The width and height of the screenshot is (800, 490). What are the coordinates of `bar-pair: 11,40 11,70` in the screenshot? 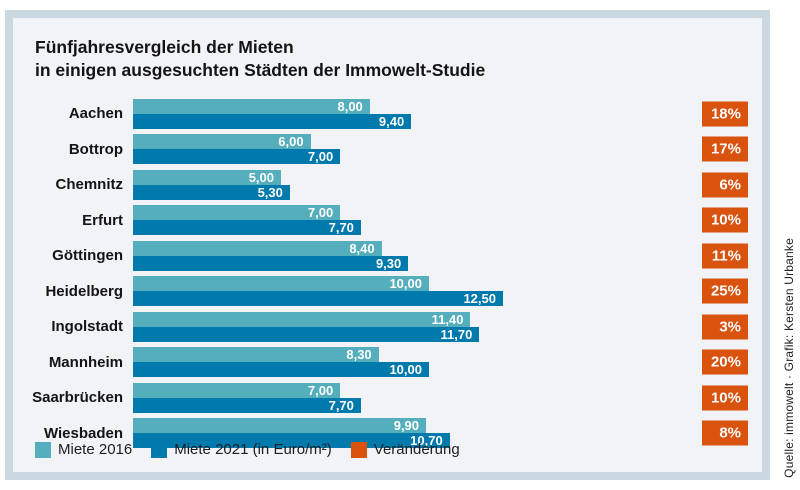 It's located at (447, 326).